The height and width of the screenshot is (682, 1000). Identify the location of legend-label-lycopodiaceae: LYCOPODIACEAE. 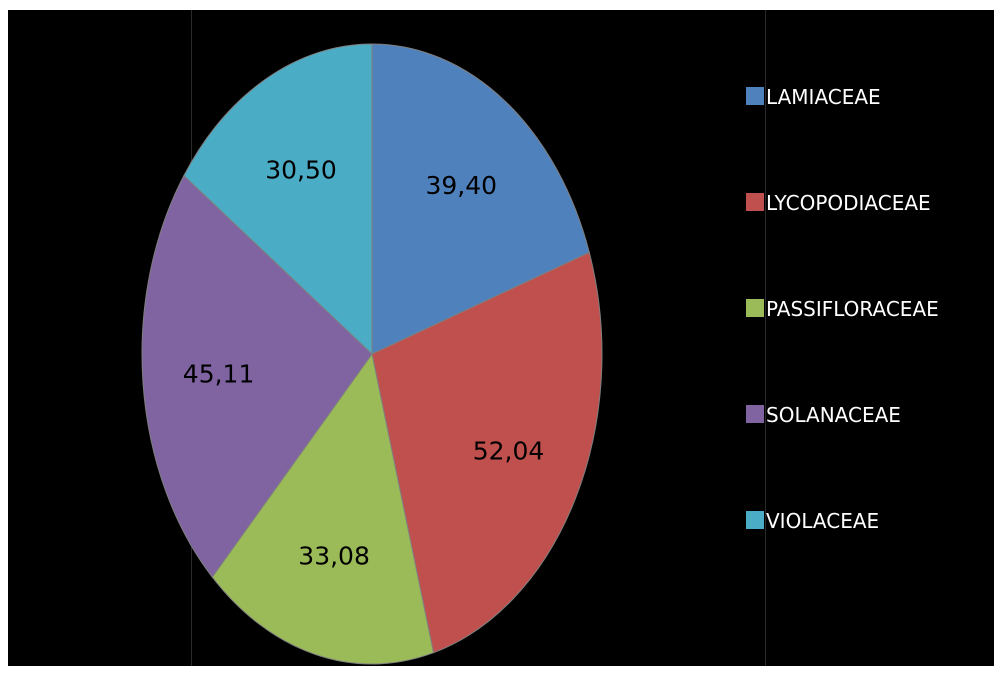
(848, 203).